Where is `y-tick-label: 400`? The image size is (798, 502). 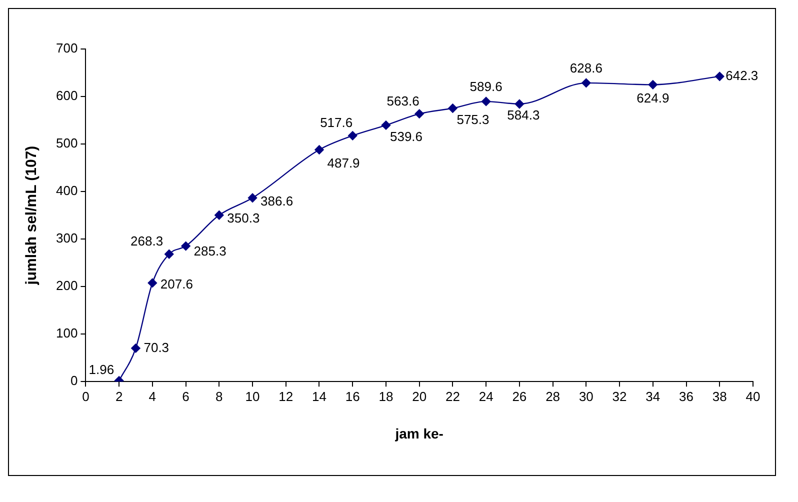
y-tick-label: 400 is located at coordinates (67, 190).